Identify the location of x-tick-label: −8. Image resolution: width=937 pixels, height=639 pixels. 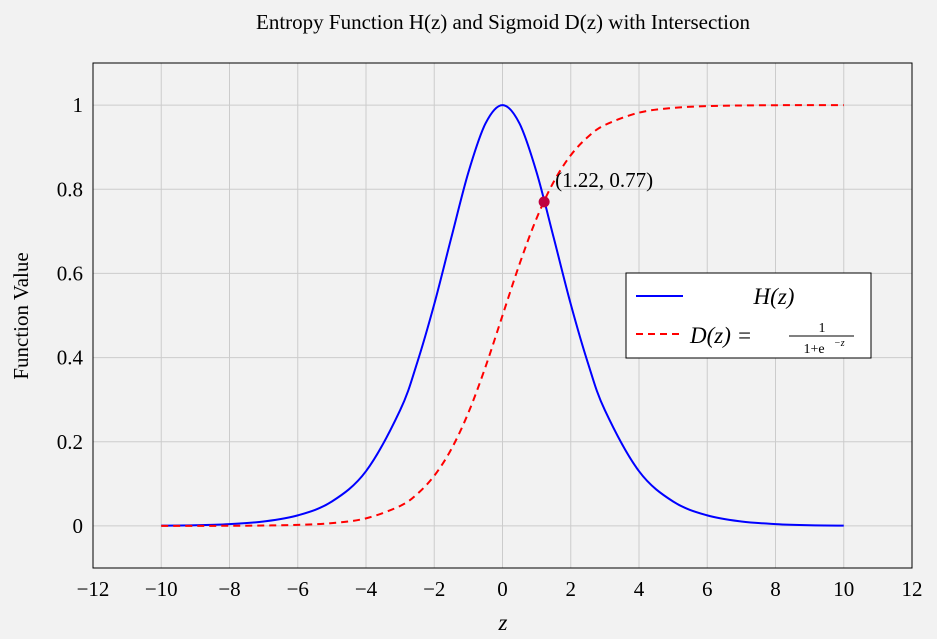
(229, 589).